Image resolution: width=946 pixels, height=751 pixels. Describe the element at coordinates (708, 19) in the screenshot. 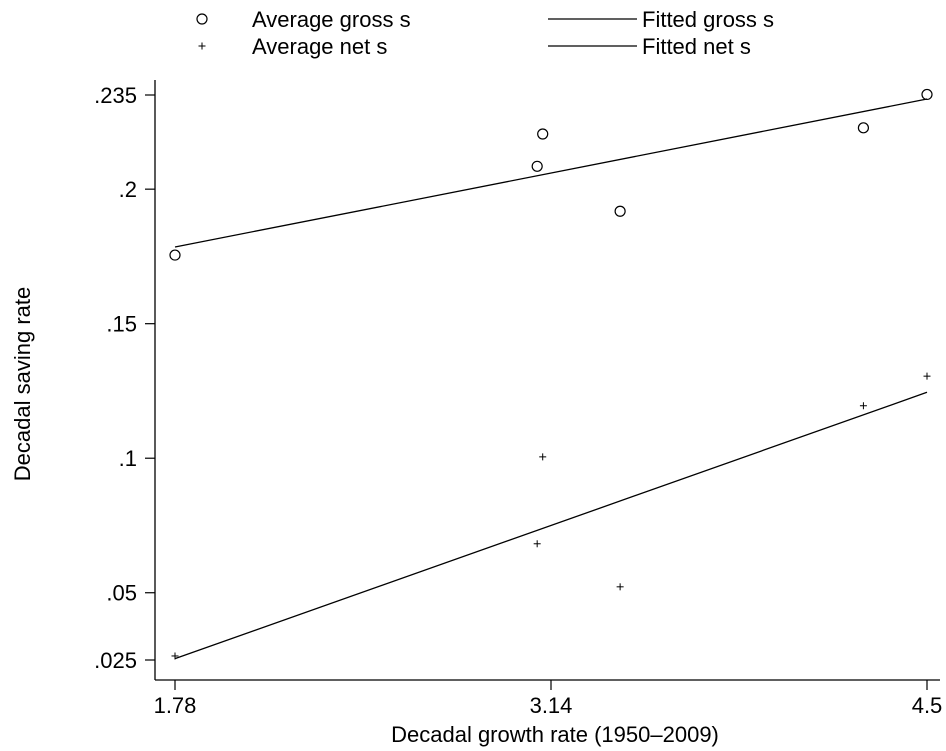

I see `legend-label: Fitted gross s` at that location.